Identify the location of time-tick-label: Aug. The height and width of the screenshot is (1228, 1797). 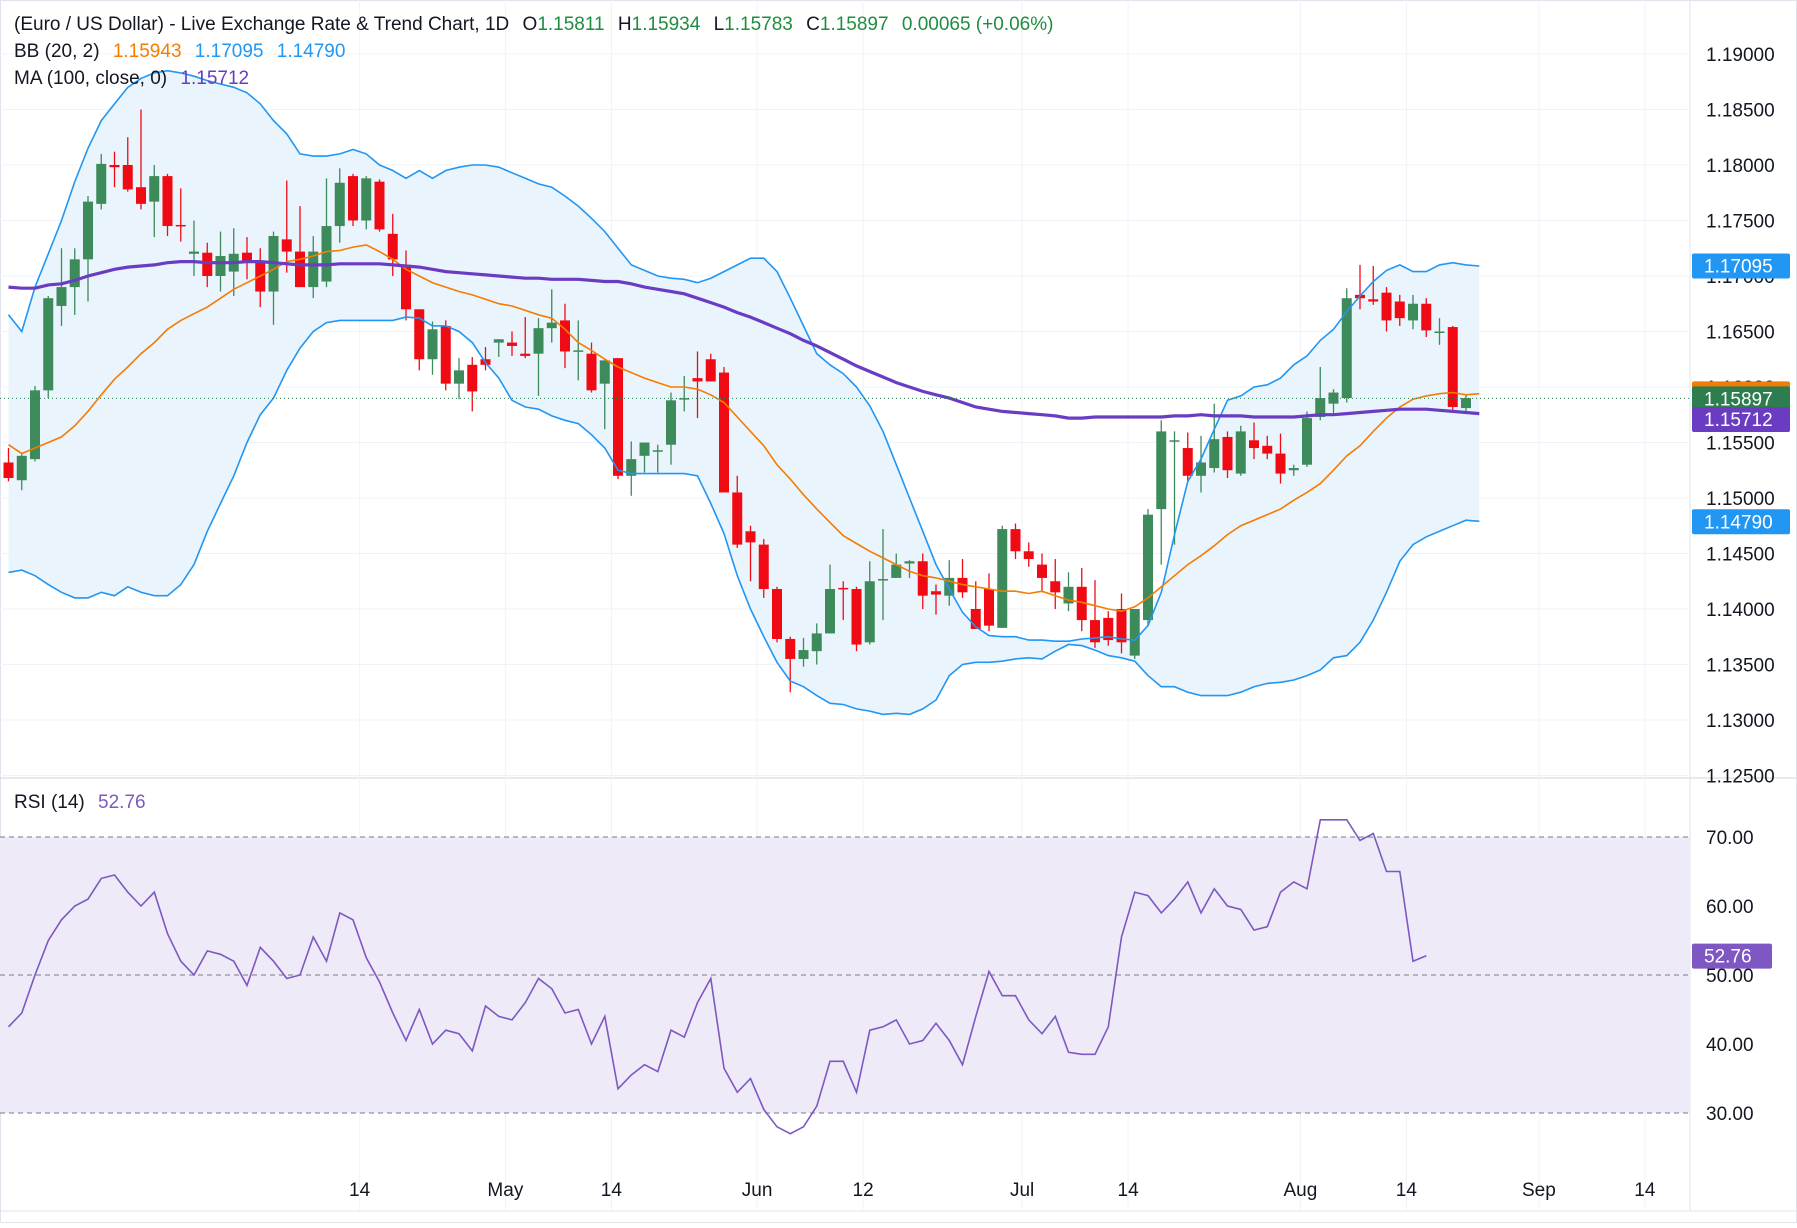
(1300, 1190).